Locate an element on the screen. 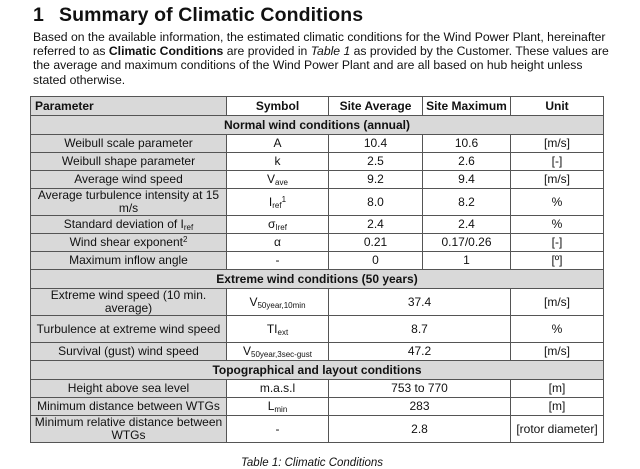  parameter-cell: Minimum distance between WTGs is located at coordinates (128, 406).